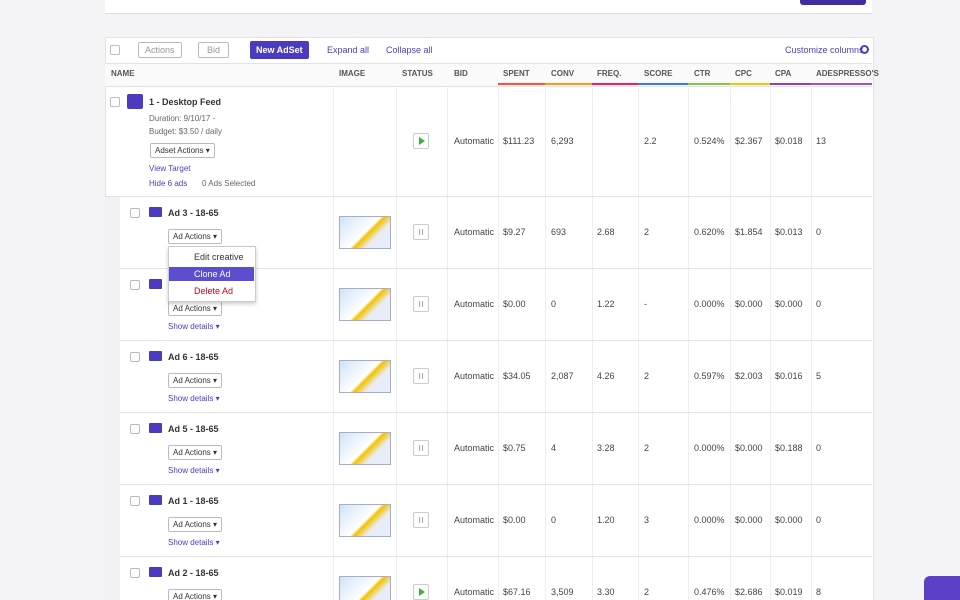 This screenshot has width=960, height=600. I want to click on pause-icon, so click(421, 232).